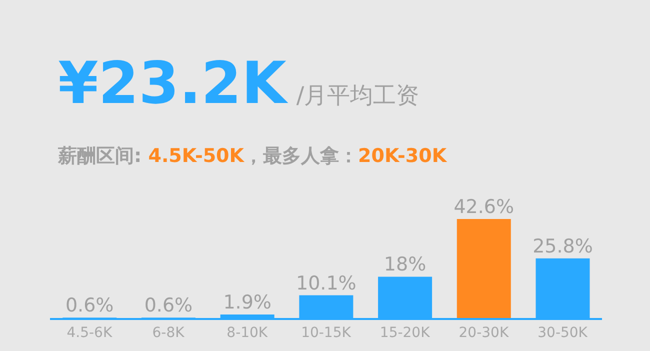 This screenshot has height=351, width=650. Describe the element at coordinates (326, 283) in the screenshot. I see `data-label: 10.1%` at that location.